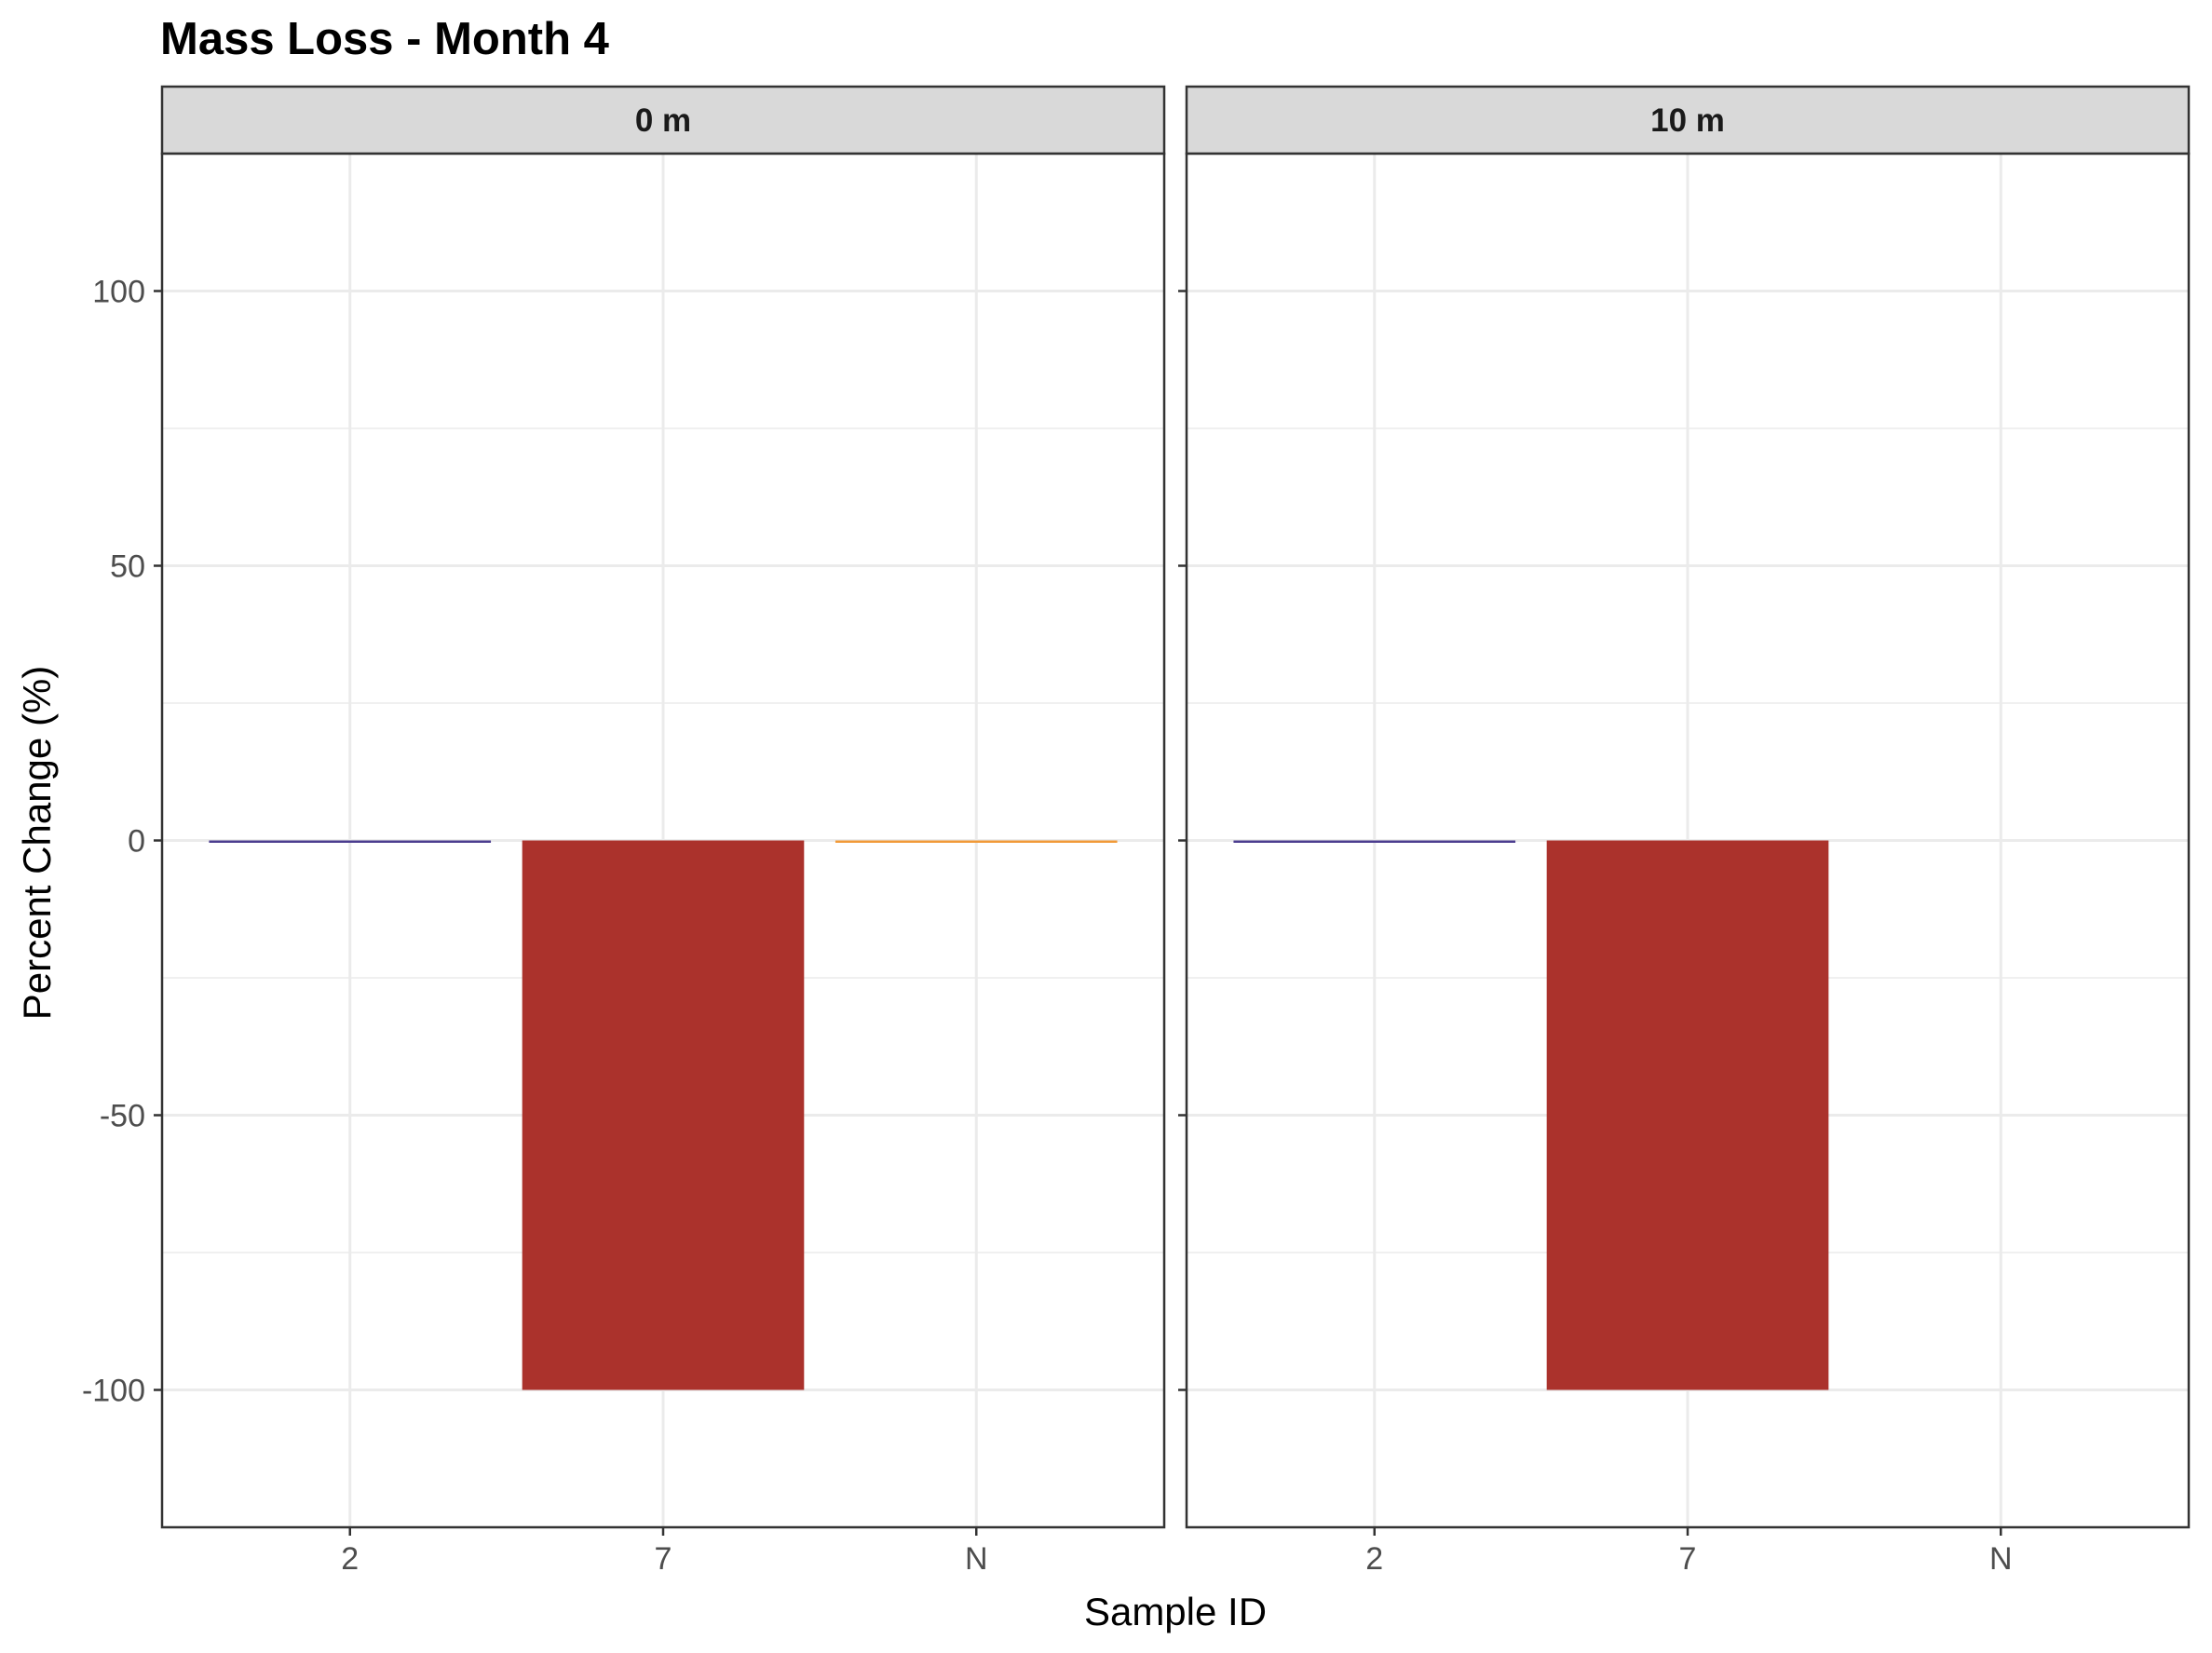 The image size is (2212, 1653). Describe the element at coordinates (385, 39) in the screenshot. I see `chart-title: Mass Loss - Month 4` at that location.